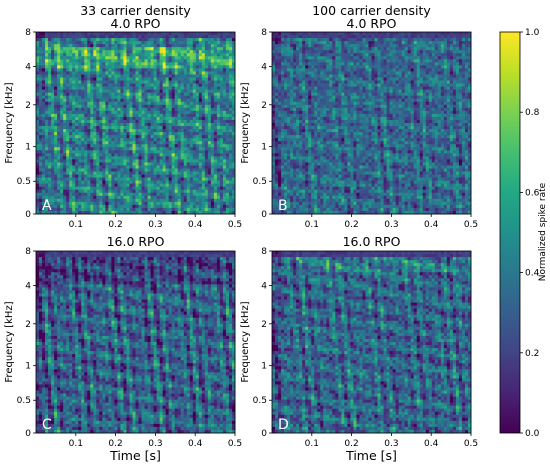 This screenshot has height=464, width=550. I want to click on panel-a-title-line-1: 33 carrier density, so click(135, 10).